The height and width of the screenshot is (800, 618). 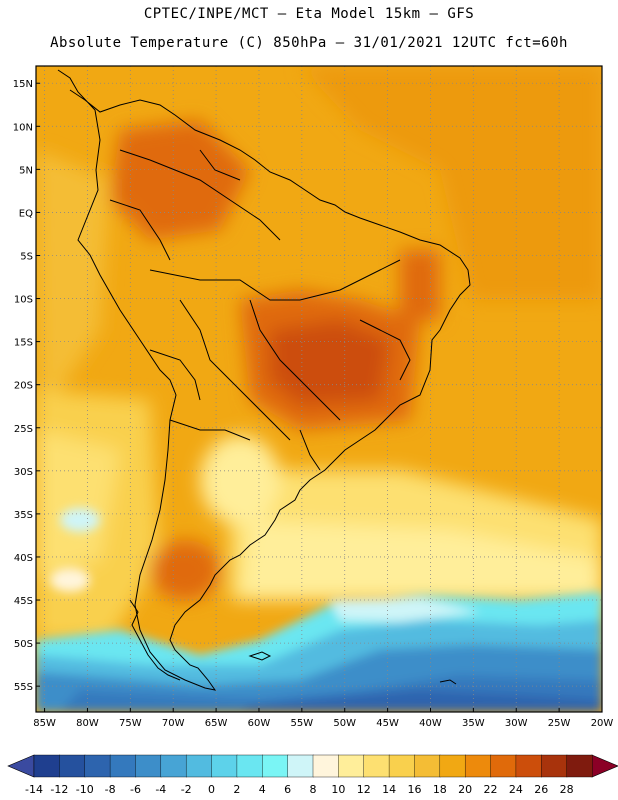 What do you see at coordinates (262, 789) in the screenshot?
I see `colorbar-label: 4` at bounding box center [262, 789].